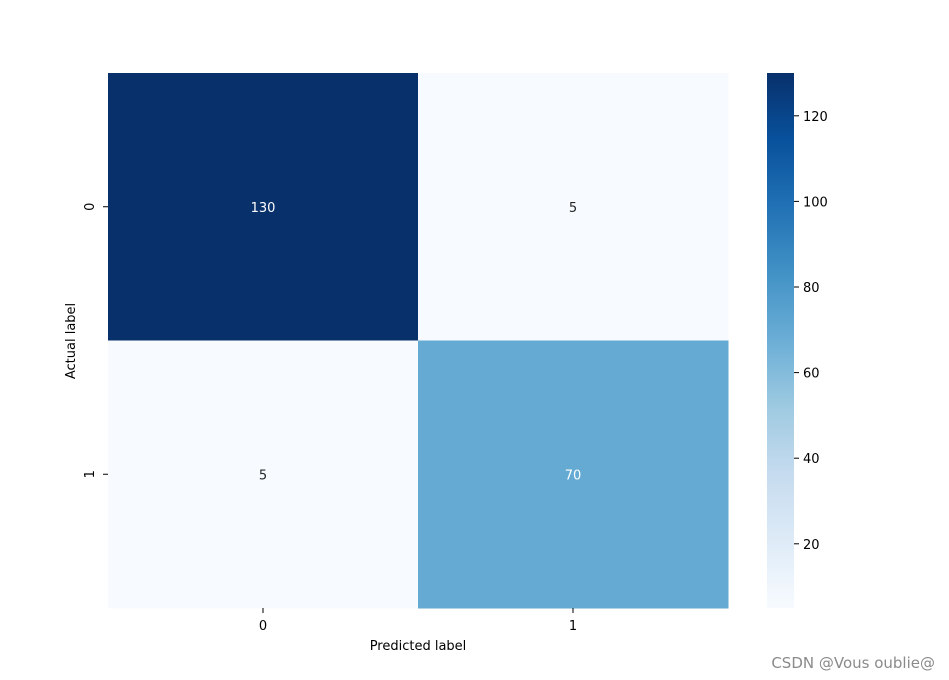 Image resolution: width=949 pixels, height=680 pixels. Describe the element at coordinates (418, 646) in the screenshot. I see `x-axis-label: Predicted label` at that location.